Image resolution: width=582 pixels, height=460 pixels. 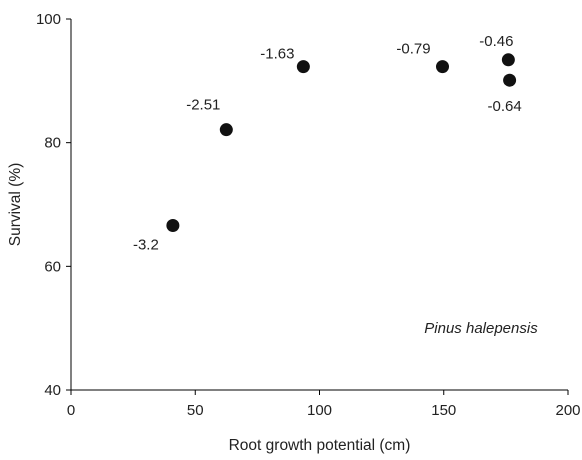 What do you see at coordinates (52, 390) in the screenshot?
I see `y-tick-label: 40` at bounding box center [52, 390].